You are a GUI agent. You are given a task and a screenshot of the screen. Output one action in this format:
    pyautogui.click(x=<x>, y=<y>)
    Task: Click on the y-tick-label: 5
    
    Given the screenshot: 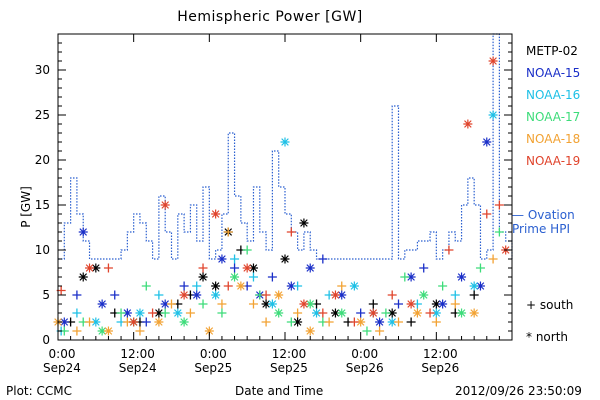 What is the action you would take?
    pyautogui.click(x=46, y=295)
    